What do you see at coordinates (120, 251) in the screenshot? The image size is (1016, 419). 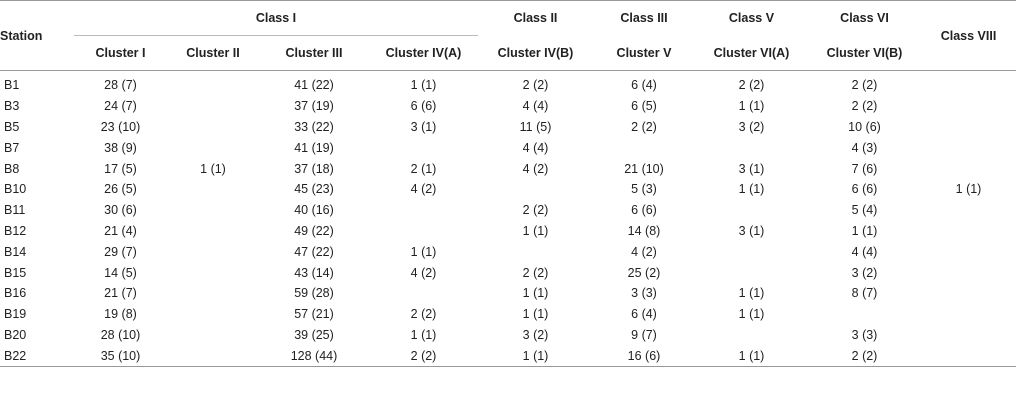 I see `count-cell: 29 (7)` at bounding box center [120, 251].